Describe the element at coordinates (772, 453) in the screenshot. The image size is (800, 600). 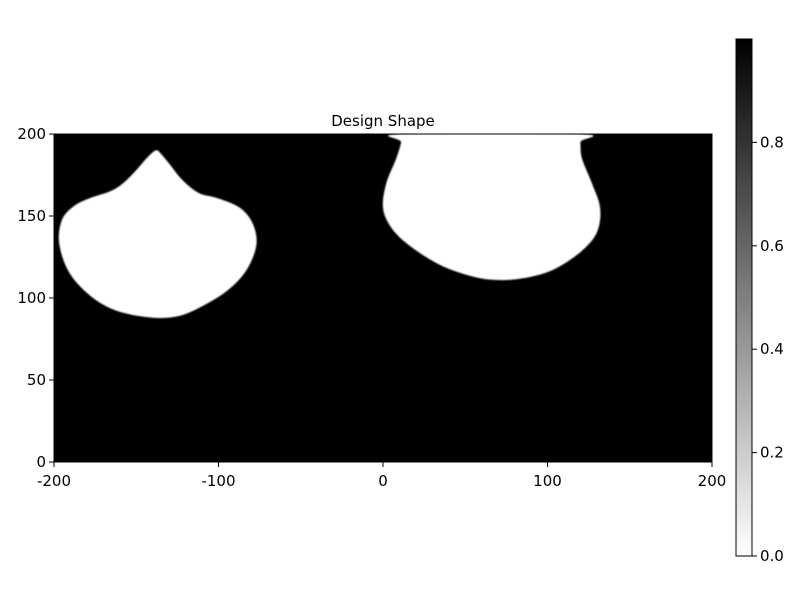
I see `colorbar-tick-label: 0.2` at that location.